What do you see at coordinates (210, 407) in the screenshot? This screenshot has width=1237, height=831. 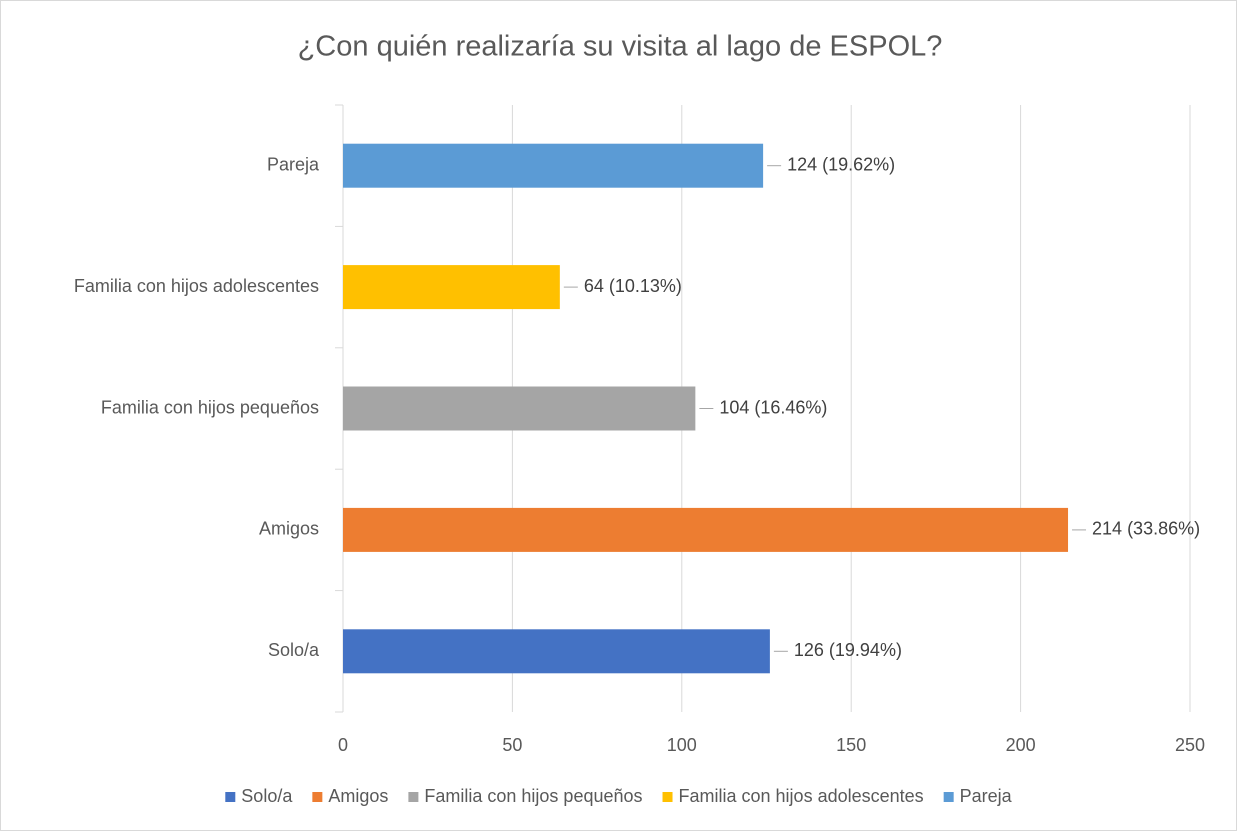 I see `y-tick-label: Familia con hijos pequeños` at bounding box center [210, 407].